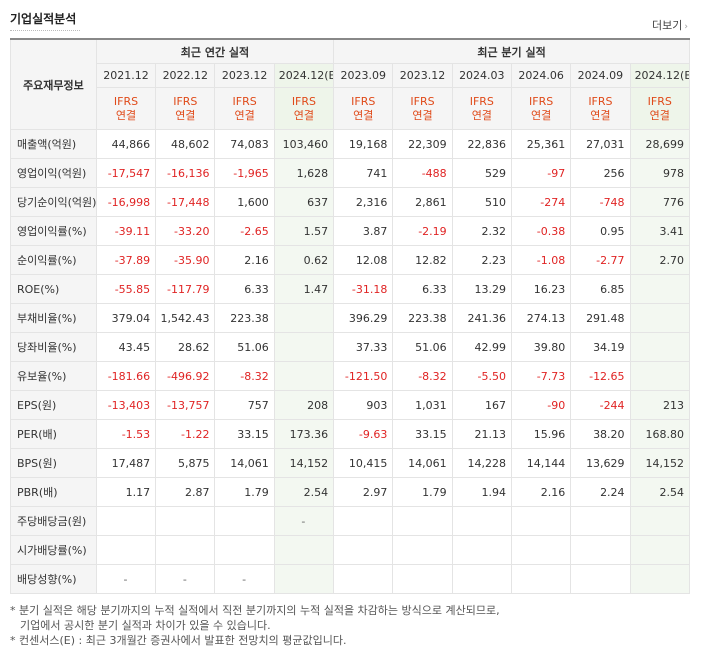  What do you see at coordinates (363, 405) in the screenshot?
I see `table-cell: 903` at bounding box center [363, 405].